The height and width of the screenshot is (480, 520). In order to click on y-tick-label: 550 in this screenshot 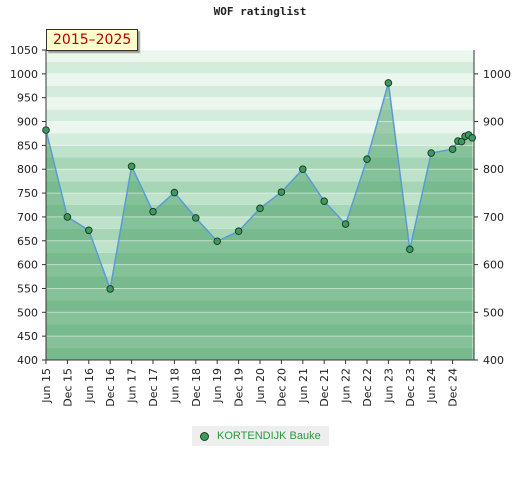, I will do `click(27, 288)`.